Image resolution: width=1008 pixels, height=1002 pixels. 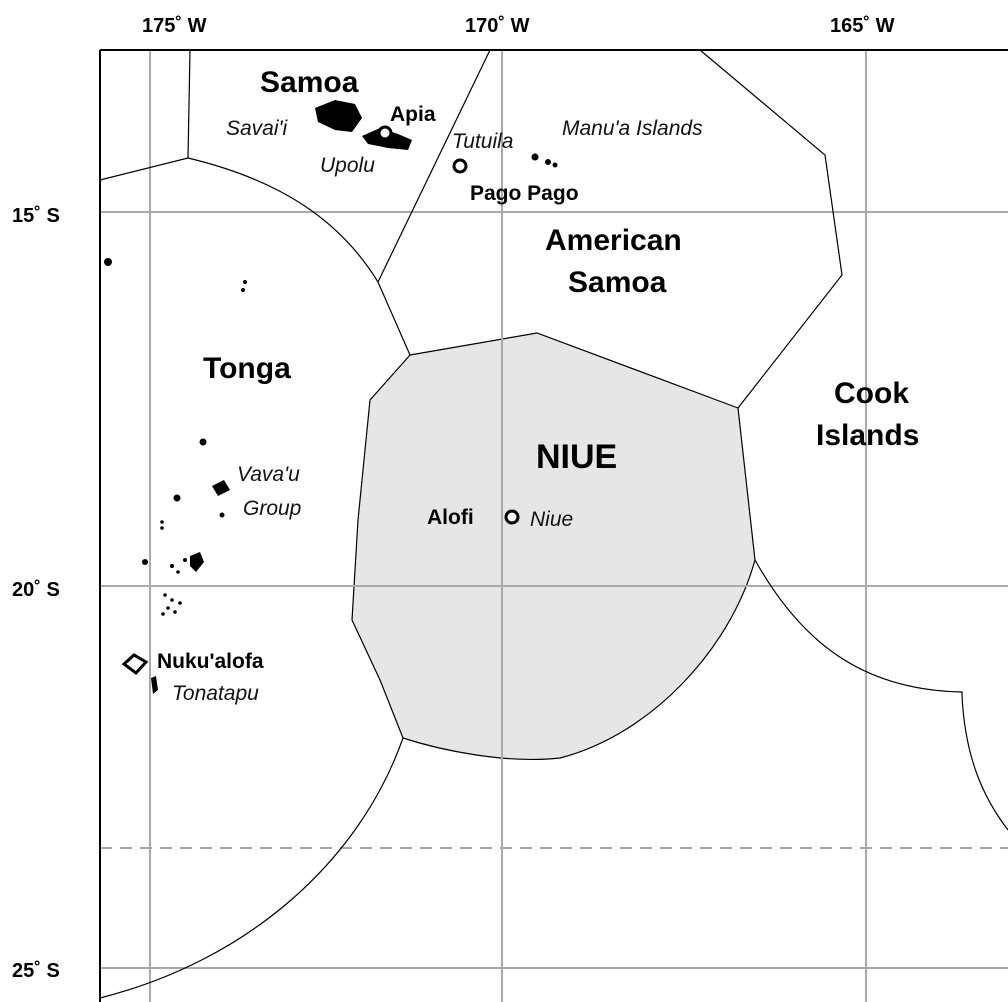 I want to click on niue-island-label: Niue, so click(x=551, y=519).